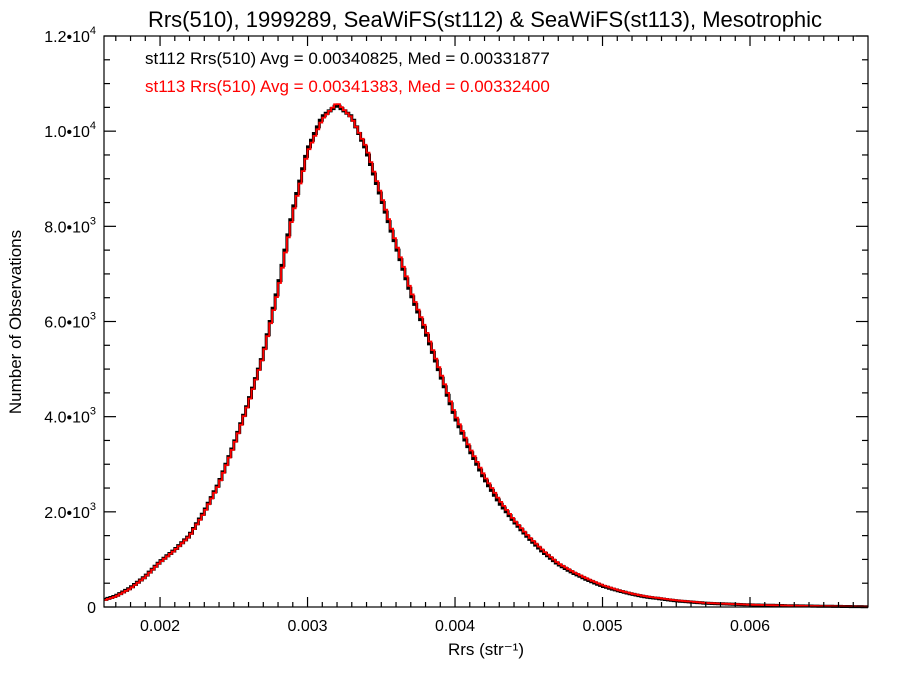 This screenshot has width=900, height=675. I want to click on y-tick-label: 1.0•104, so click(70, 130).